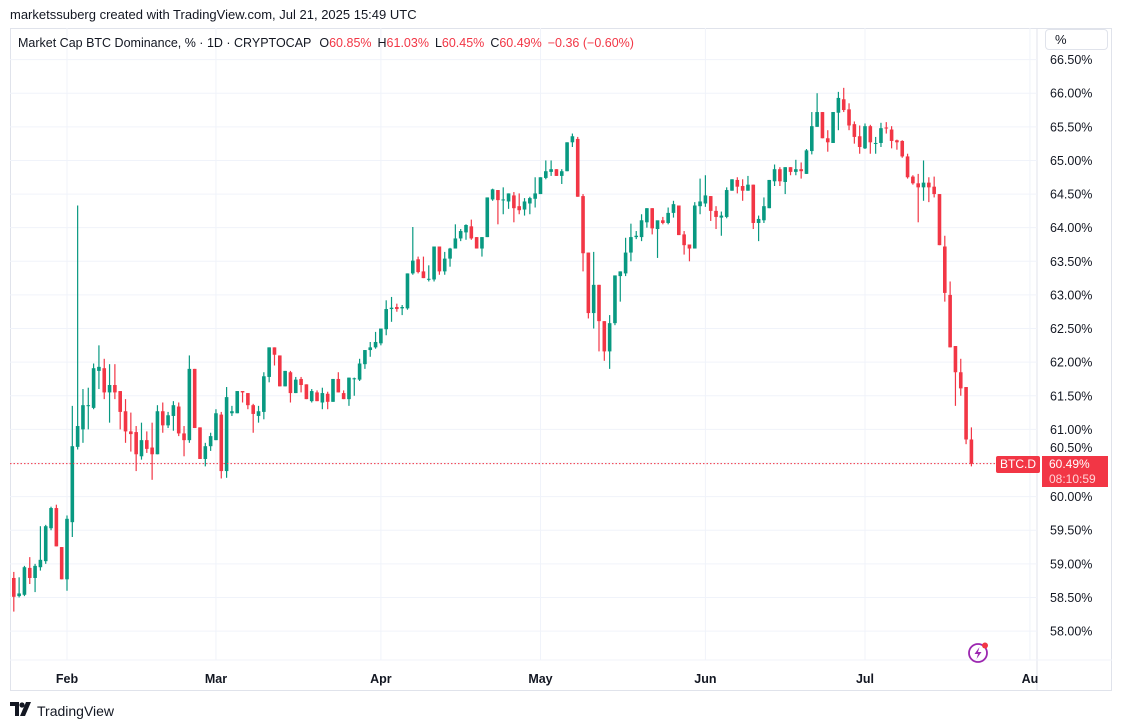 Image resolution: width=1123 pixels, height=727 pixels. What do you see at coordinates (463, 43) in the screenshot?
I see `legend-low-value: 60.45%` at bounding box center [463, 43].